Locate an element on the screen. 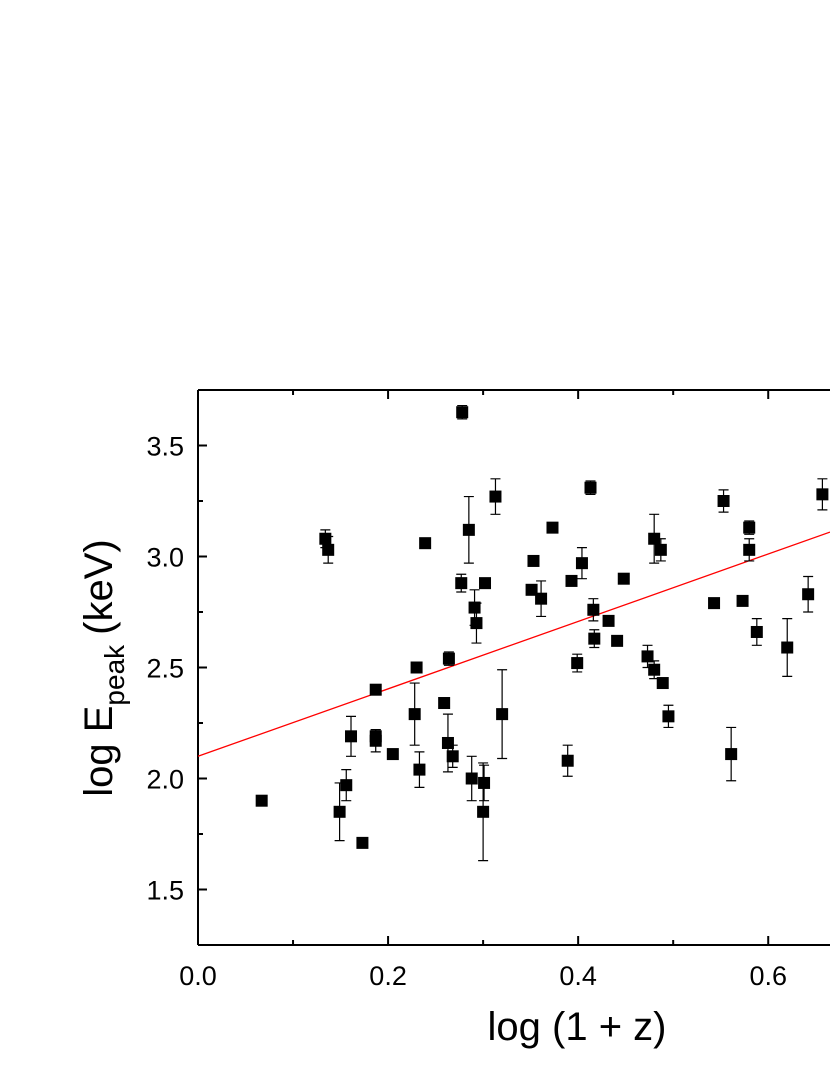 This screenshot has height=1075, width=830. x-tick-label: 0.6 is located at coordinates (768, 976).